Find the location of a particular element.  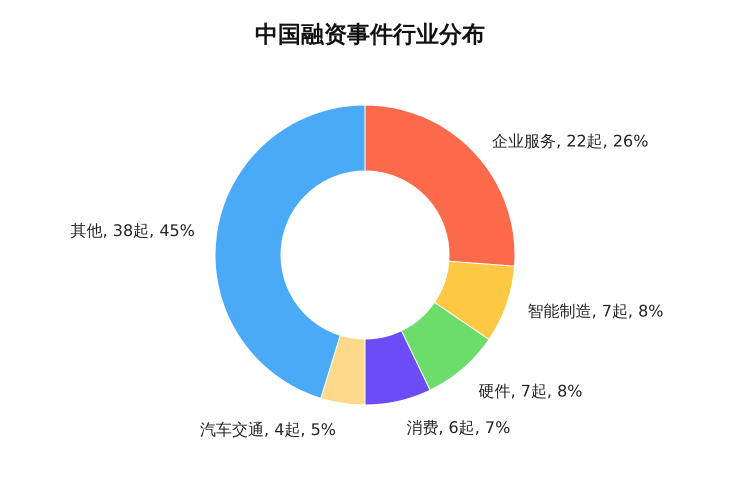

chart-title: 中国融资事件行业分布 is located at coordinates (370, 35).